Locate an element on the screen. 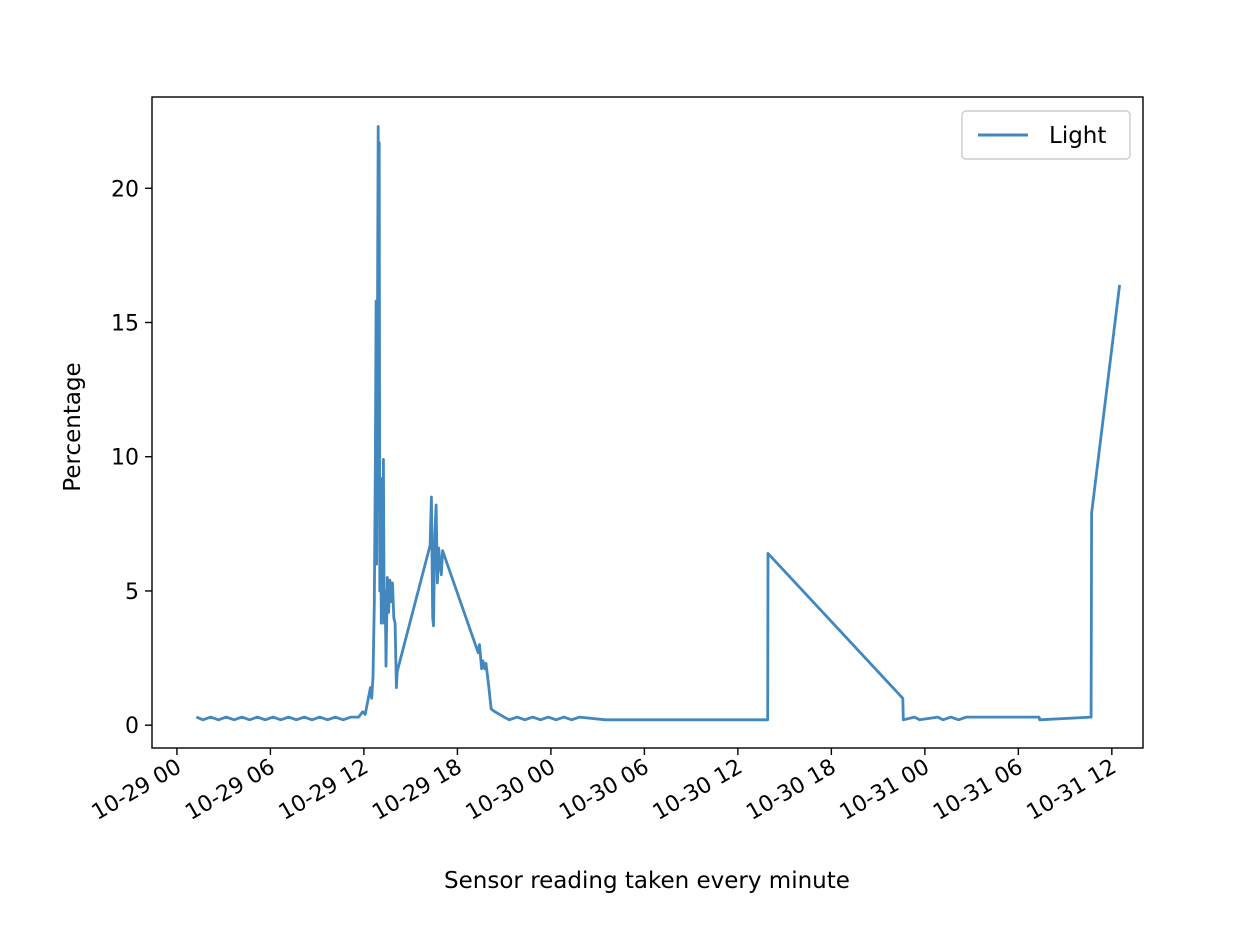 The height and width of the screenshot is (930, 1250). y-tick-label: 20 is located at coordinates (125, 189).